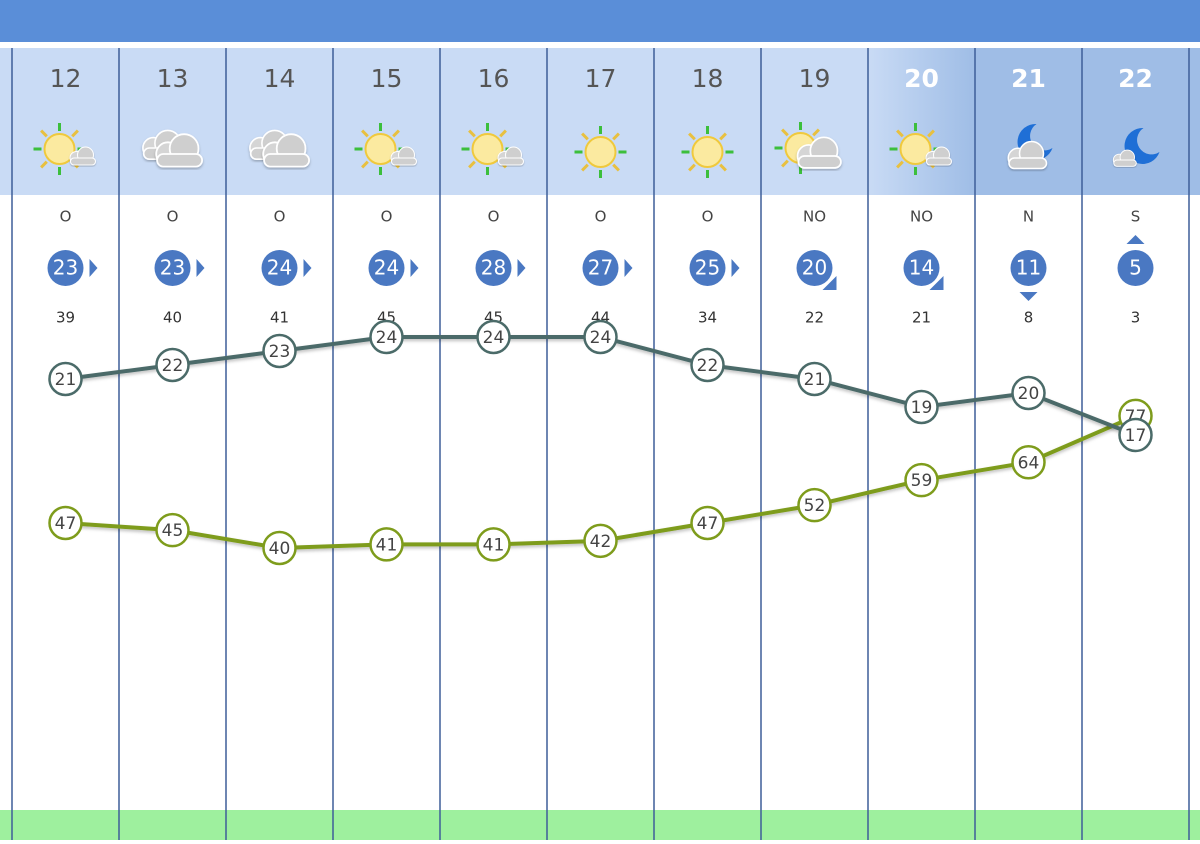  What do you see at coordinates (921, 78) in the screenshot?
I see `hour-label: 20` at bounding box center [921, 78].